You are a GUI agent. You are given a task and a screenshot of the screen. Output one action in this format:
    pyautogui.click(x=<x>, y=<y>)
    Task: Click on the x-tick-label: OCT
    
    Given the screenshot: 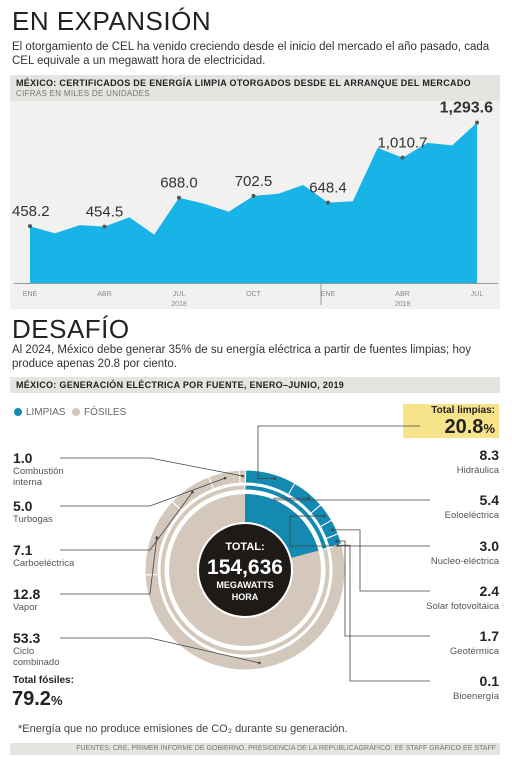 What is the action you would take?
    pyautogui.click(x=254, y=294)
    